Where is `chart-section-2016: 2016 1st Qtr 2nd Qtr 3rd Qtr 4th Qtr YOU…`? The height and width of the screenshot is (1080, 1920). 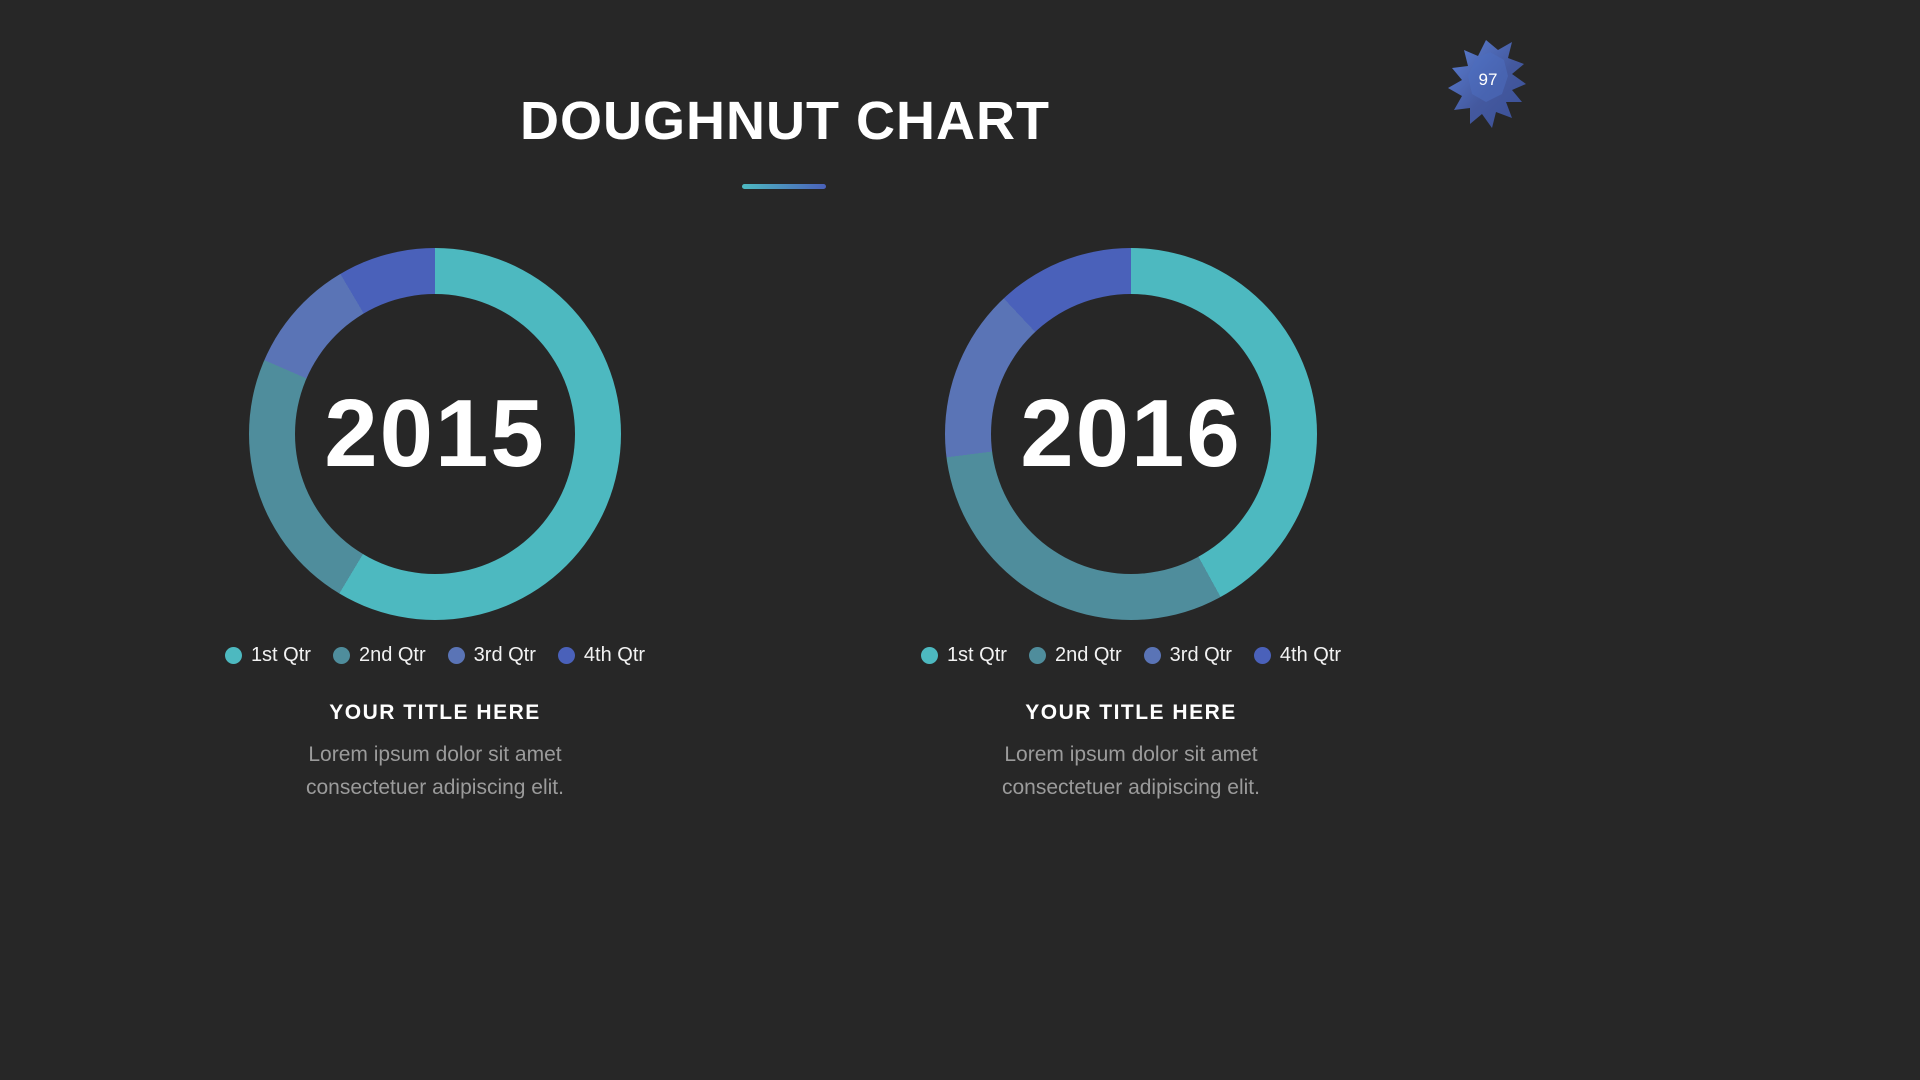 chart-section-2016: 2016 1st Qtr 2nd Qtr 3rd Qtr 4th Qtr YOU… is located at coordinates (1131, 526).